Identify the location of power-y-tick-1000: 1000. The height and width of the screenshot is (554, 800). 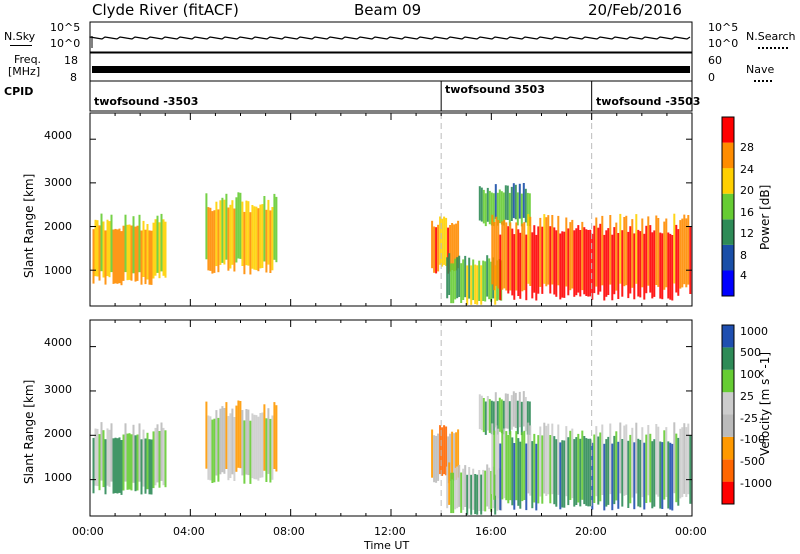
(58, 270).